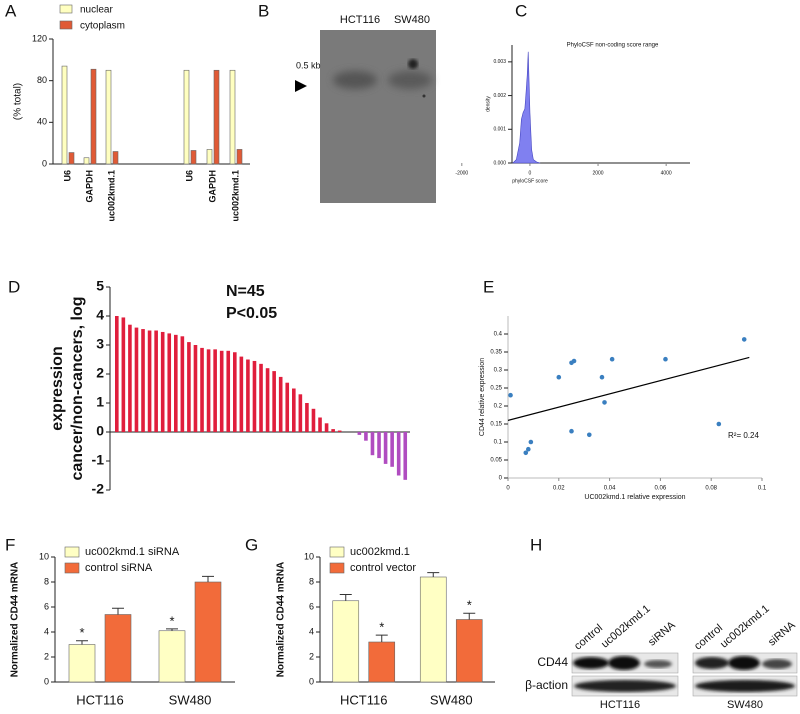 The image size is (800, 714). Describe the element at coordinates (251, 313) in the screenshot. I see `annotation: P<0.05` at that location.